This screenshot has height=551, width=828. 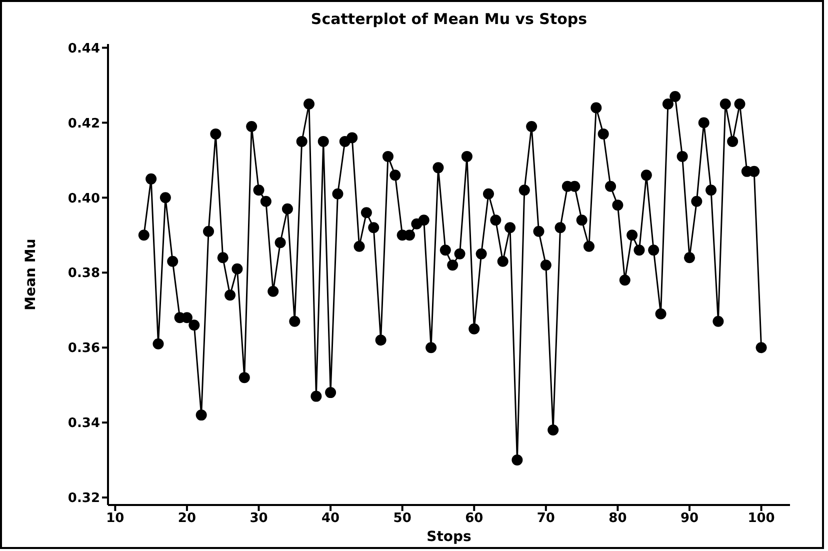 I want to click on y-tick-label: 0.32, so click(x=84, y=498).